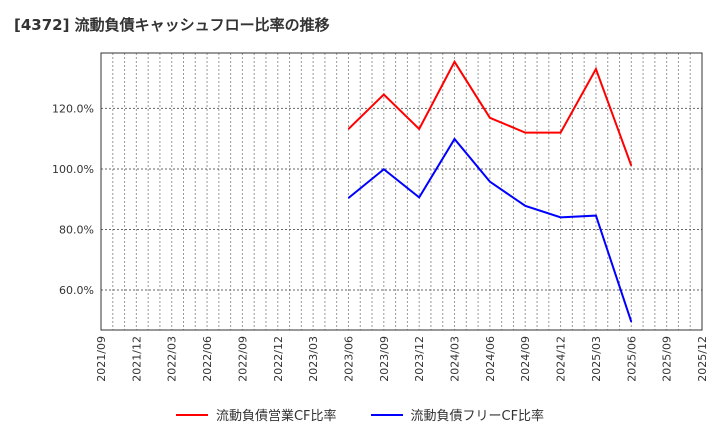  Describe the element at coordinates (561, 359) in the screenshot. I see `x-tick-label: 2024/12` at that location.